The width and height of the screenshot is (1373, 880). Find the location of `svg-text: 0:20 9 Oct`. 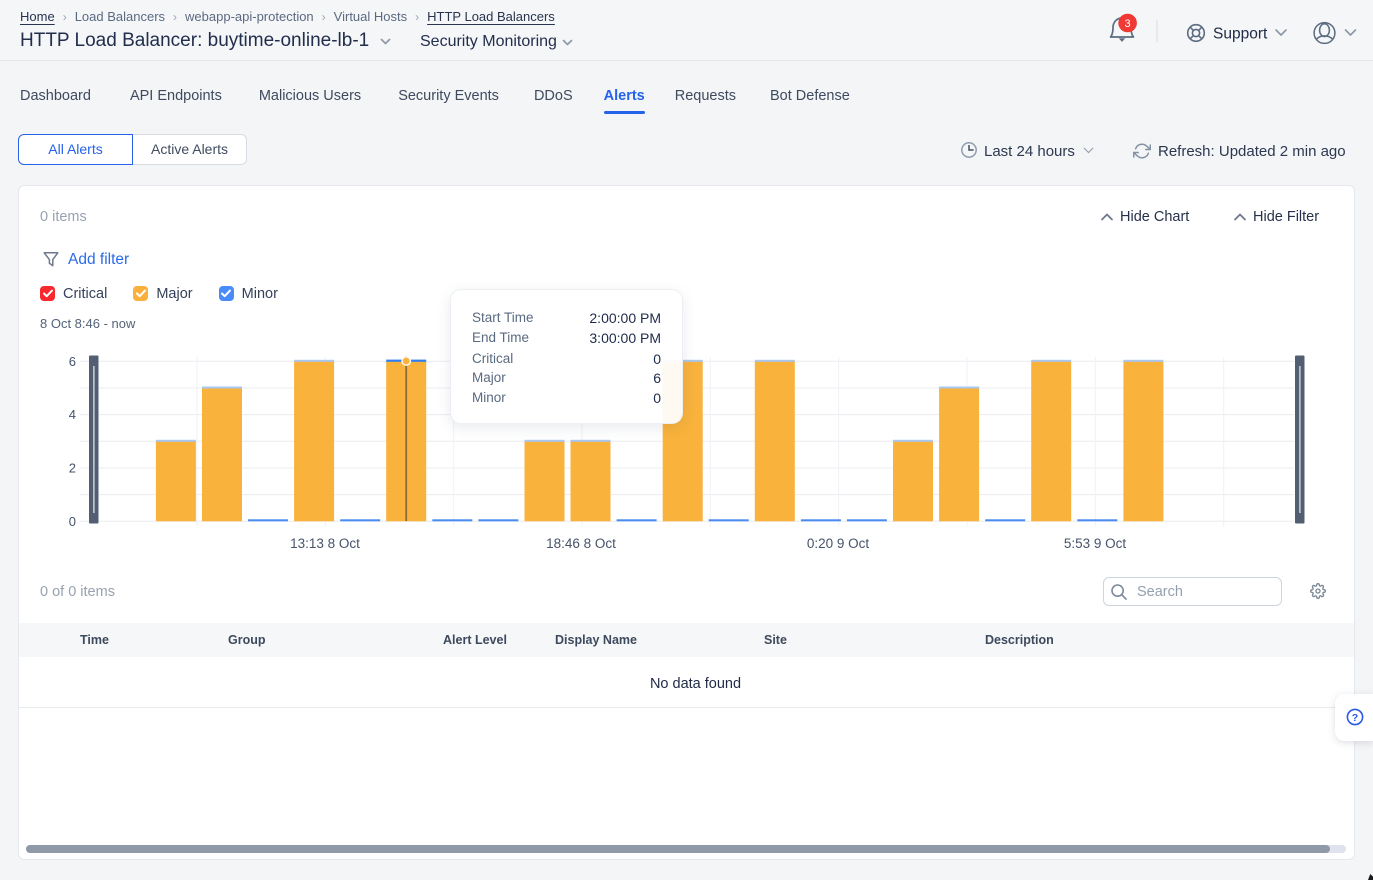

svg-text: 0:20 9 Oct is located at coordinates (838, 543).